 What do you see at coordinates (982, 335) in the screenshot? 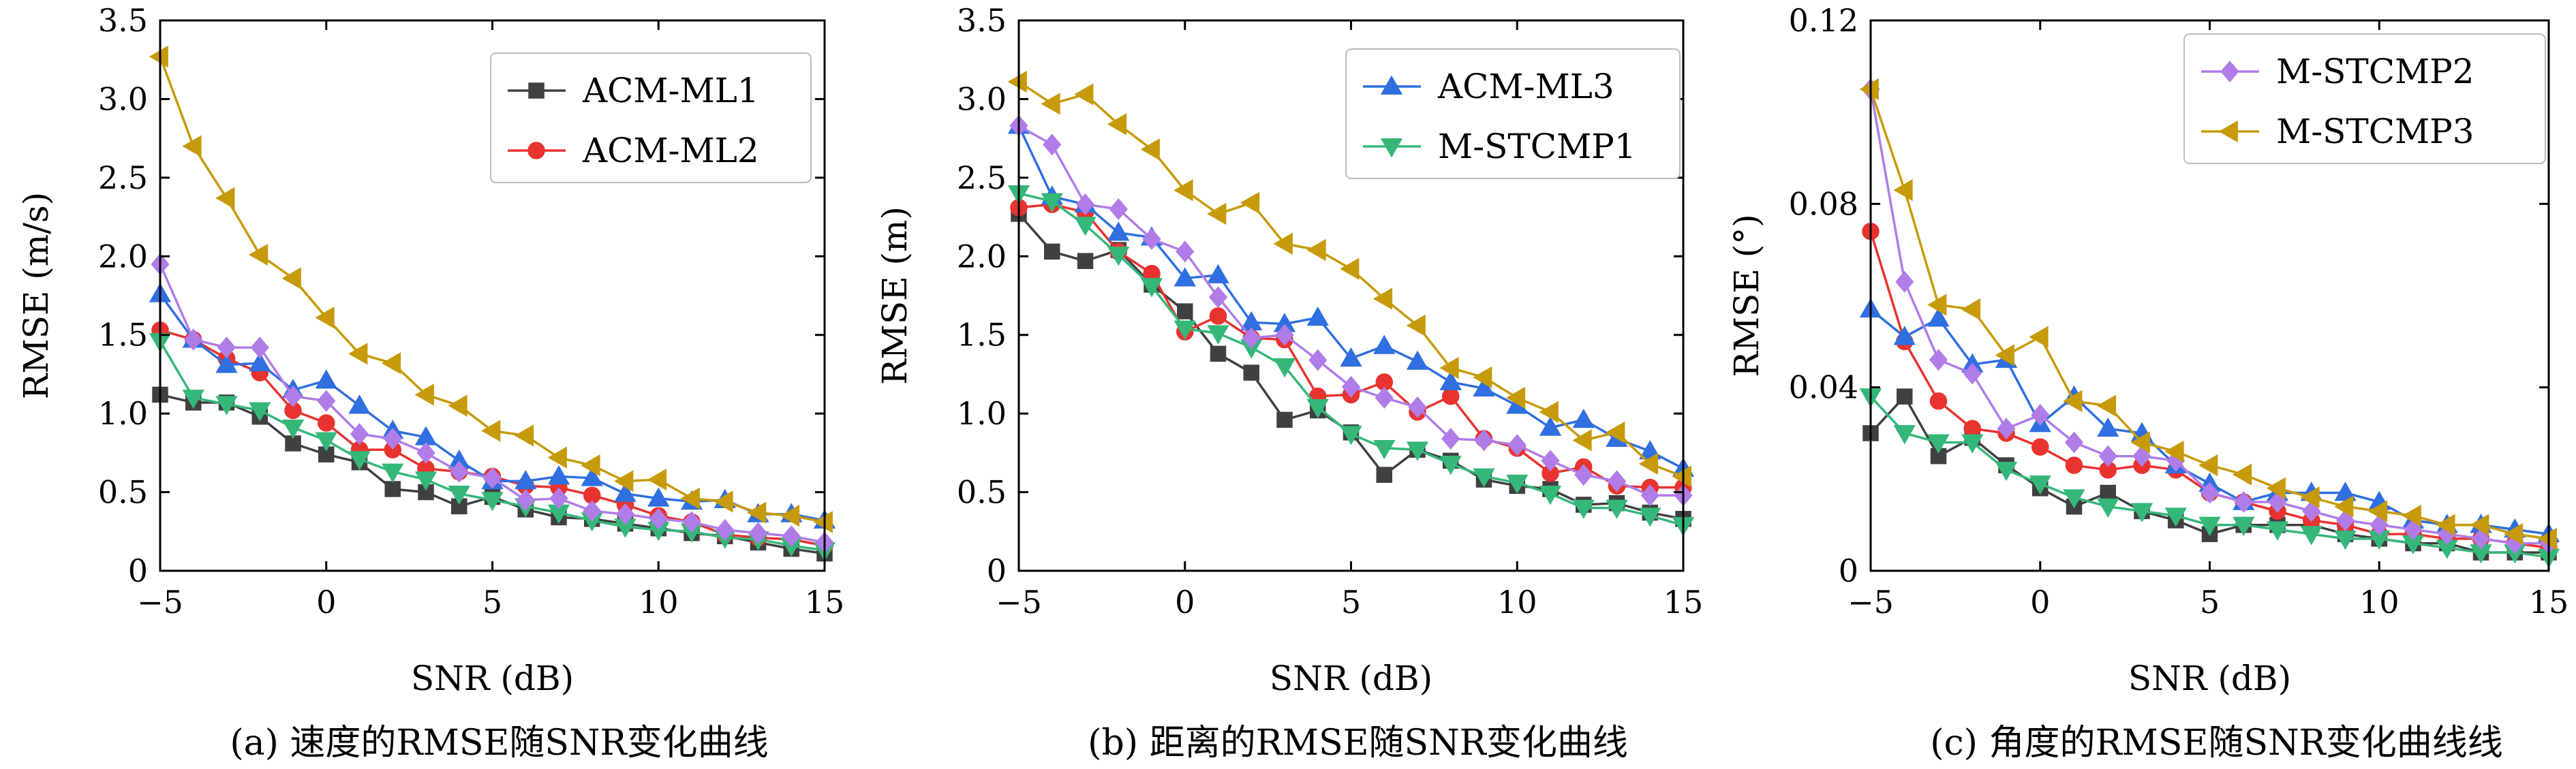
I see `y-tick-label: 1.5` at bounding box center [982, 335].